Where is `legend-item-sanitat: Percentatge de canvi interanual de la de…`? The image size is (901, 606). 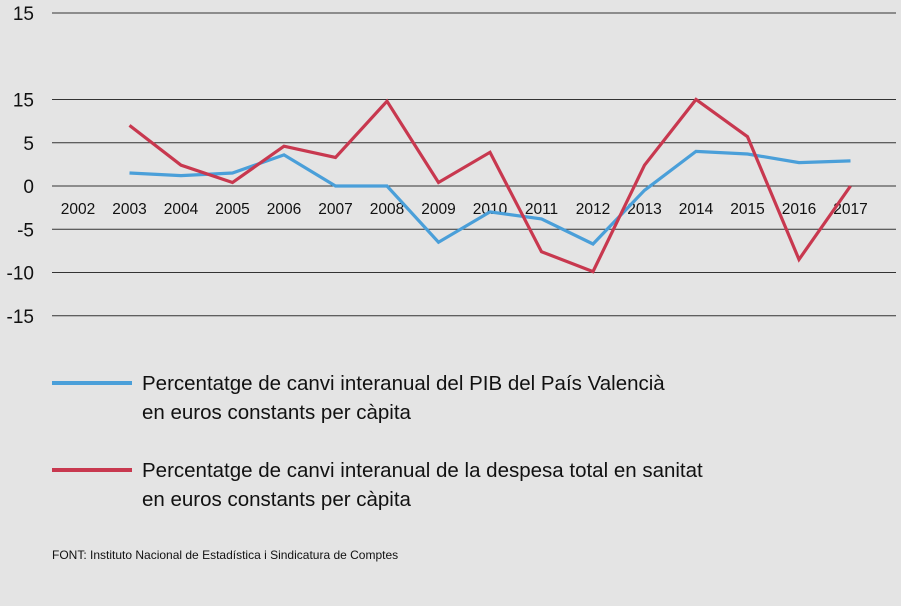
legend-item-sanitat: Percentatge de canvi interanual de la de… is located at coordinates (377, 485).